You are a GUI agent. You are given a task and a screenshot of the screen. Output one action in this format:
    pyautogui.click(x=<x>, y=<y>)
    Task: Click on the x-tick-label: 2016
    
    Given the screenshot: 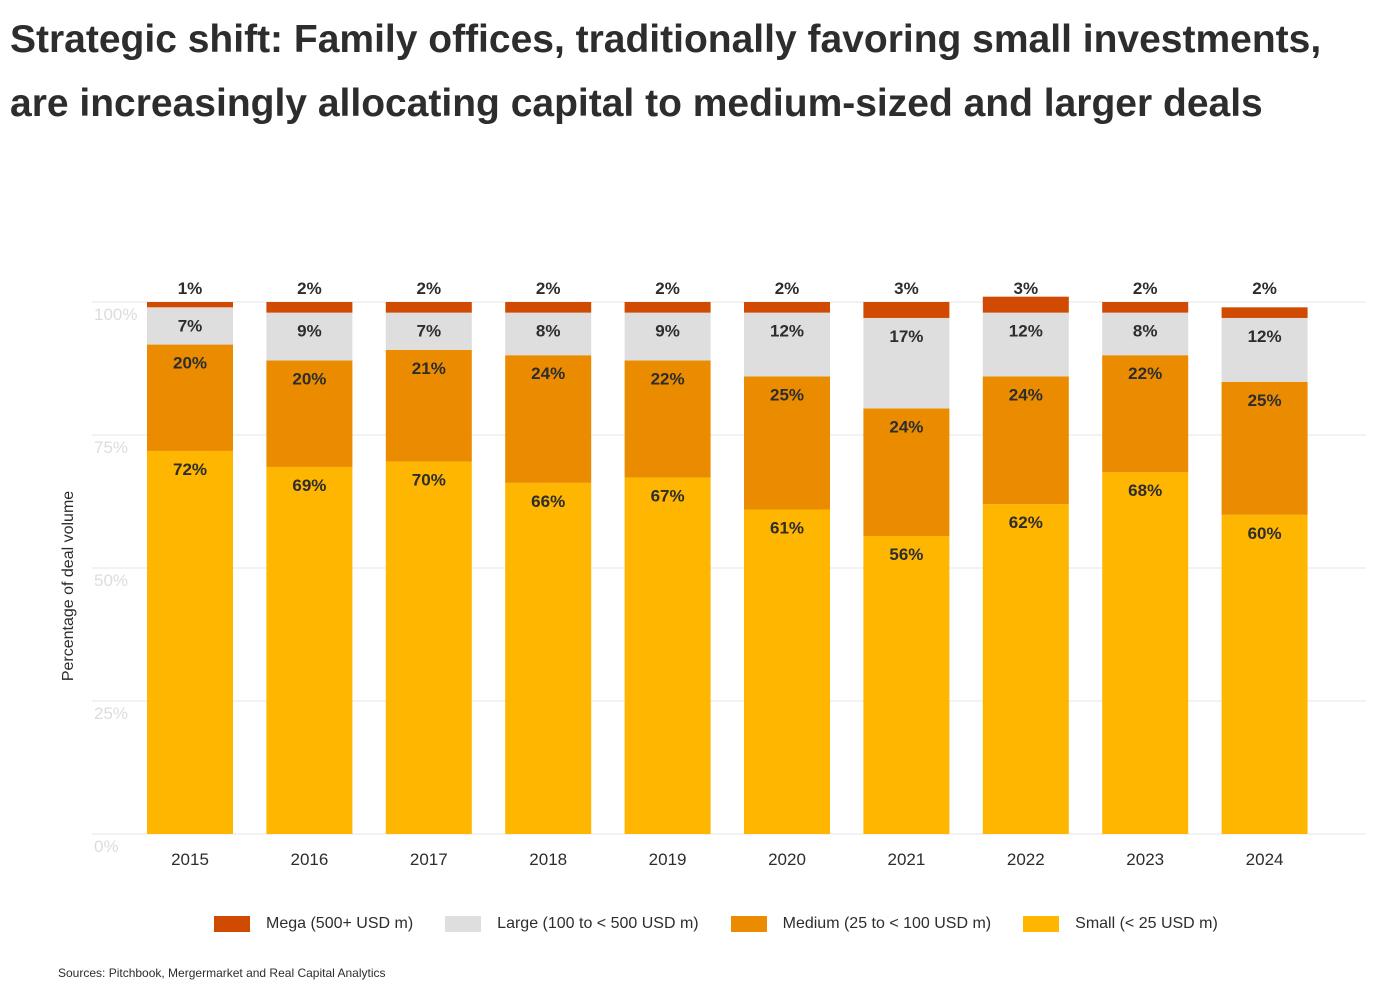 What is the action you would take?
    pyautogui.click(x=309, y=859)
    